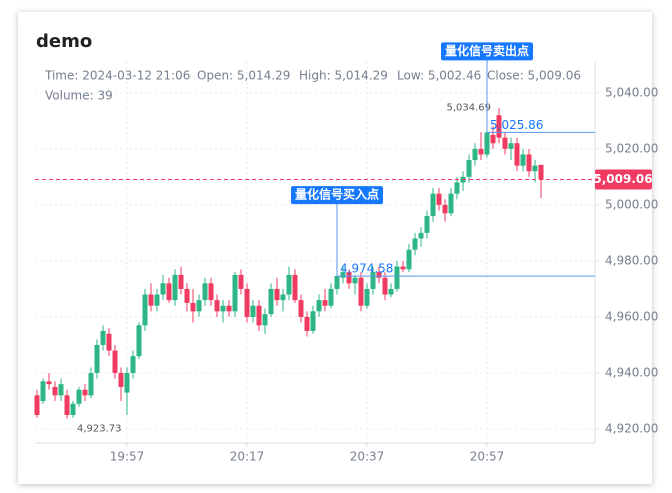 The height and width of the screenshot is (493, 672). I want to click on y-tick-label: 4,980.00, so click(631, 260).